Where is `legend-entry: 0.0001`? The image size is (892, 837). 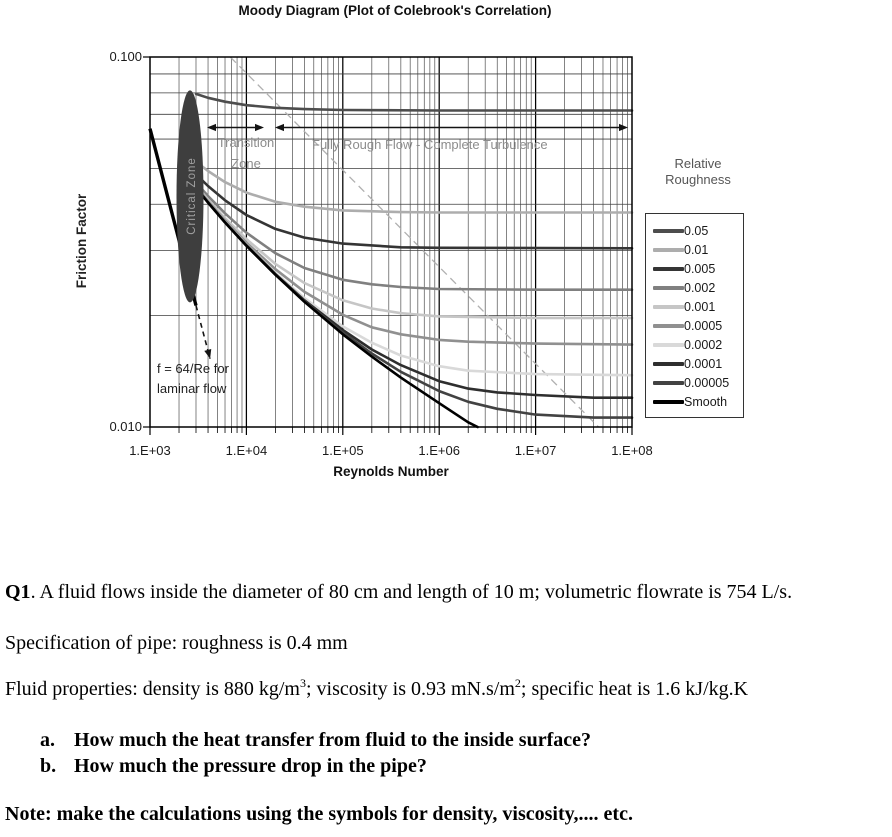
legend-entry: 0.0001 is located at coordinates (698, 363).